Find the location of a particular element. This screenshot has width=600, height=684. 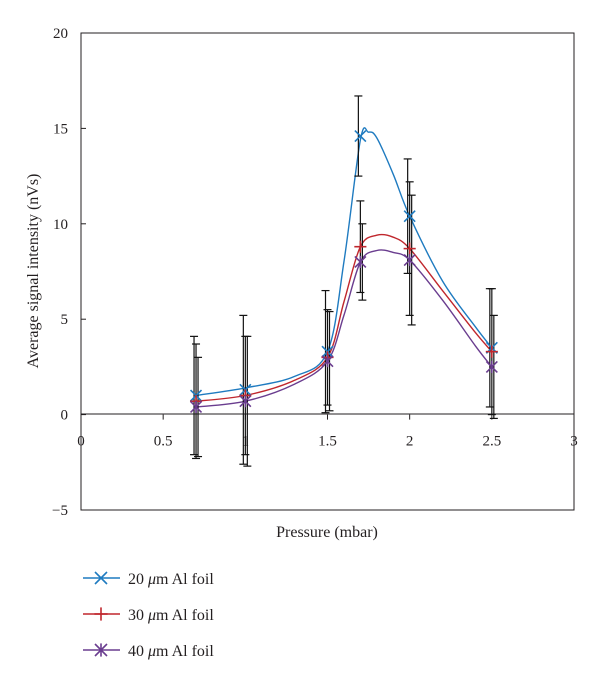

y-tick-label: 0 is located at coordinates (65, 416).